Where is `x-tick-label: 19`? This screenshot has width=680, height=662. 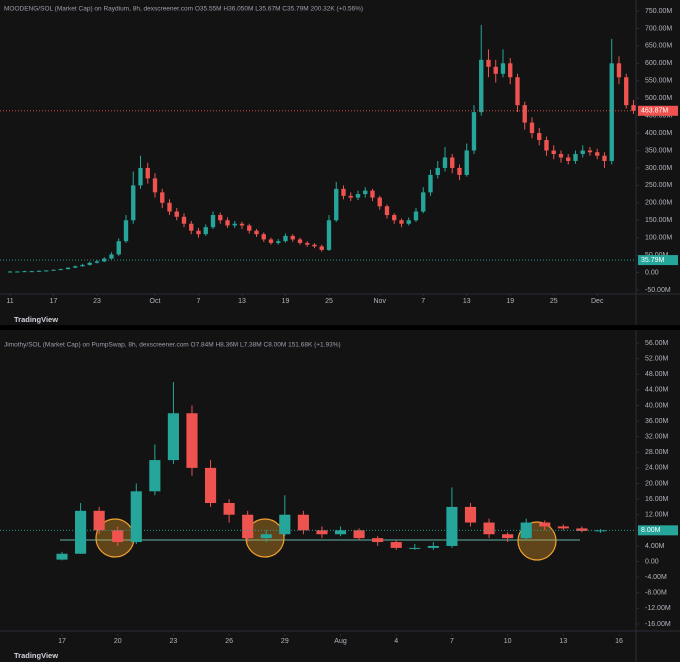 x-tick-label: 19 is located at coordinates (510, 301).